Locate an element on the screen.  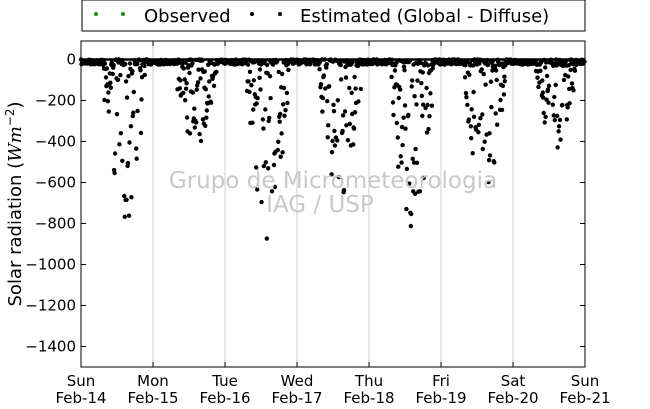
x-tick-label-date: Feb-19 is located at coordinates (440, 398).